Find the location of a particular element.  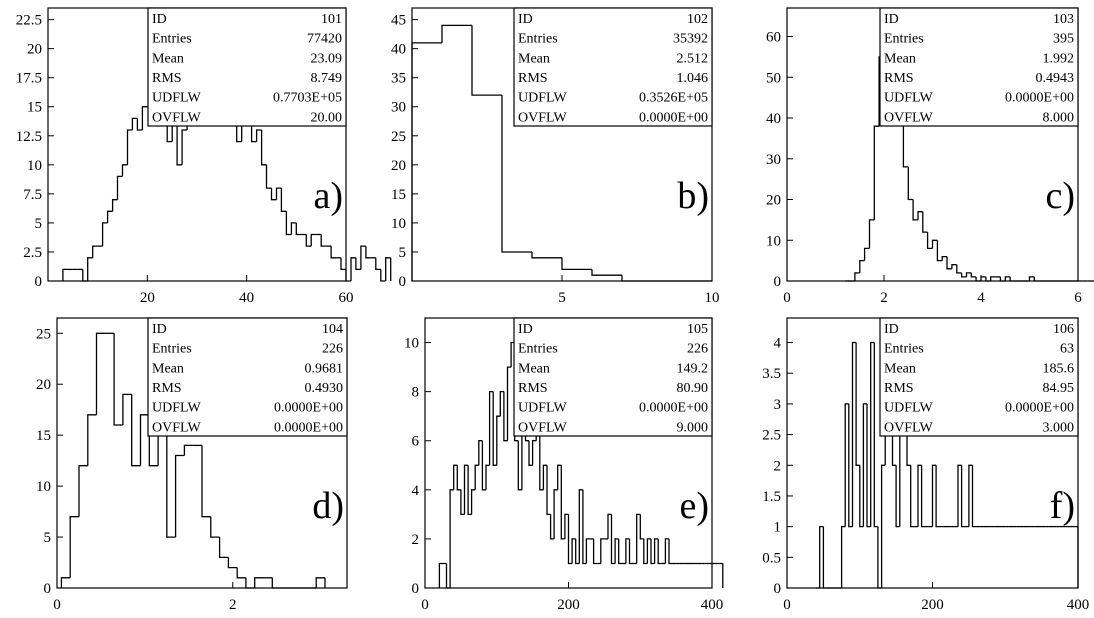

x-tick-label: 200 is located at coordinates (568, 605).